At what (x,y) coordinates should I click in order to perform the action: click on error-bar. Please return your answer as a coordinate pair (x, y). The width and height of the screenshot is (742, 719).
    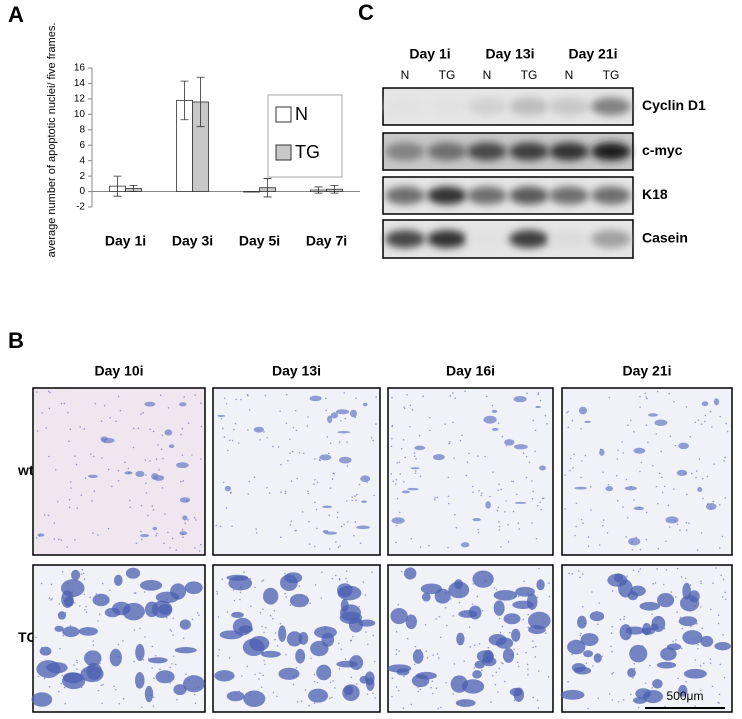
    Looking at the image, I should click on (334, 189).